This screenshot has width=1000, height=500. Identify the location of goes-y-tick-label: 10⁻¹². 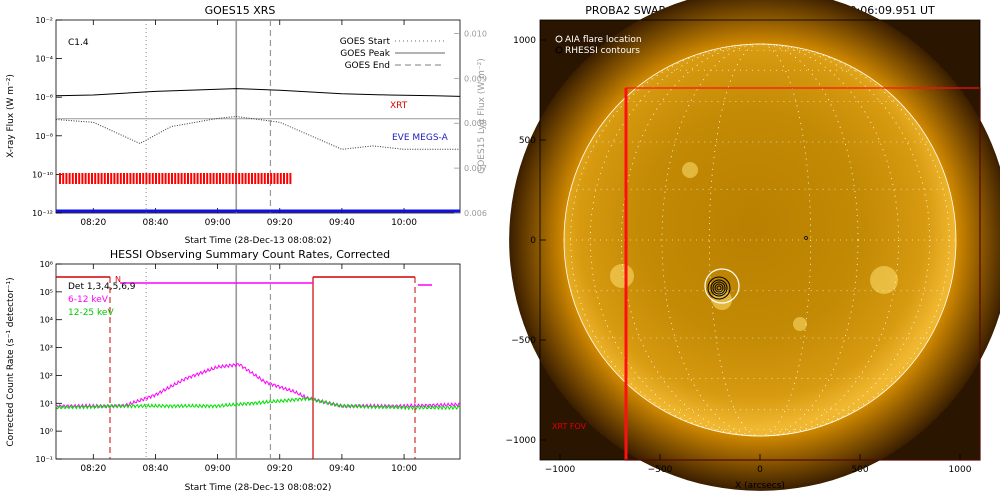
(42, 213).